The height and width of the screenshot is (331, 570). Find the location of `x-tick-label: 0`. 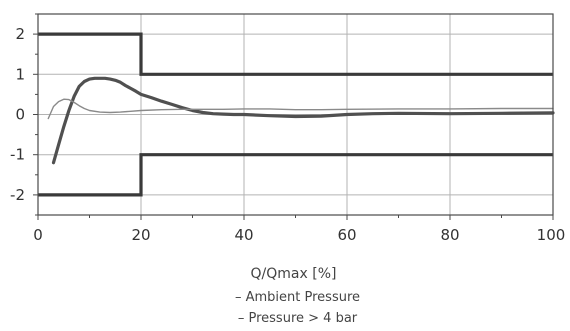

x-tick-label: 0 is located at coordinates (38, 235).